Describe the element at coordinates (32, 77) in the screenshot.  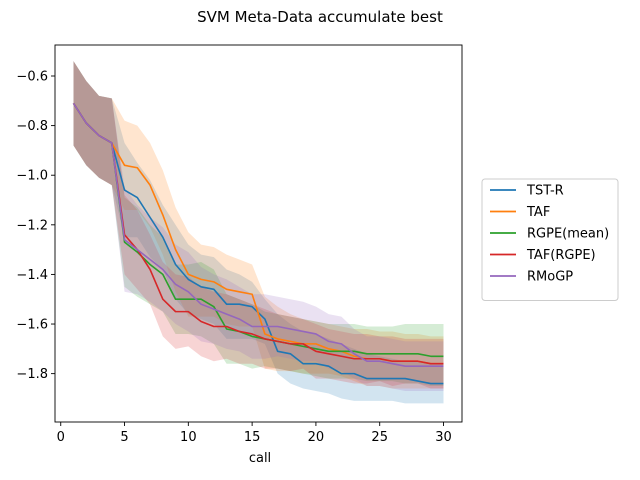
I see `y-tick-label: −0.6` at that location.